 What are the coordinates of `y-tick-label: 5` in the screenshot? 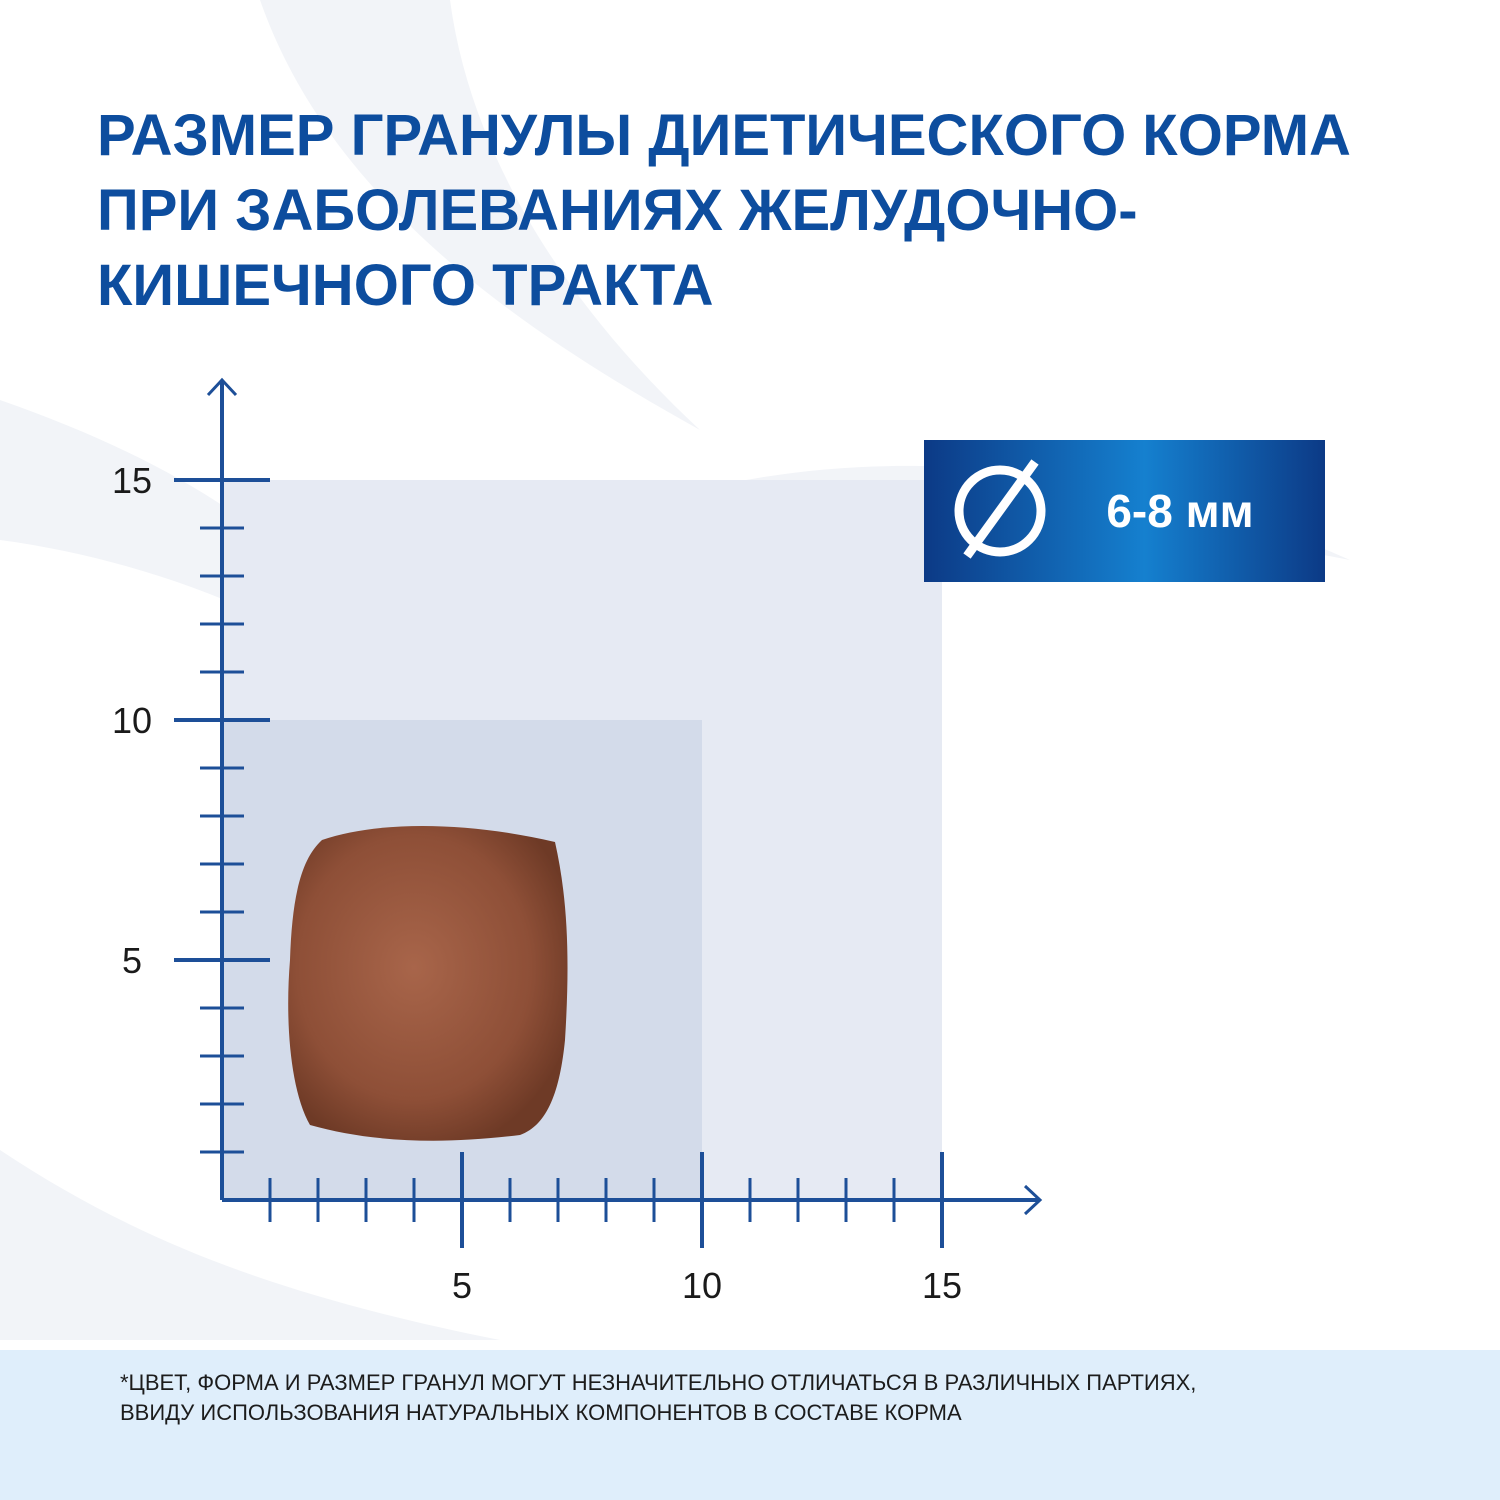 It's located at (132, 960).